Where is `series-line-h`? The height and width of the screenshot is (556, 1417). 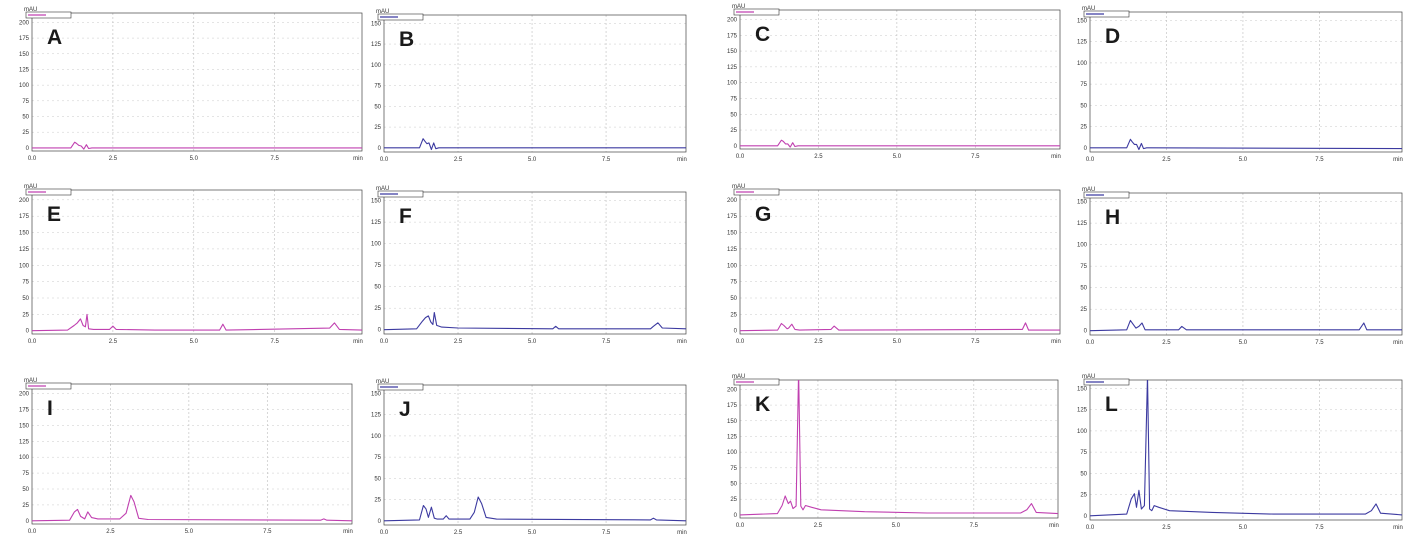
series-line-h is located at coordinates (1246, 325).